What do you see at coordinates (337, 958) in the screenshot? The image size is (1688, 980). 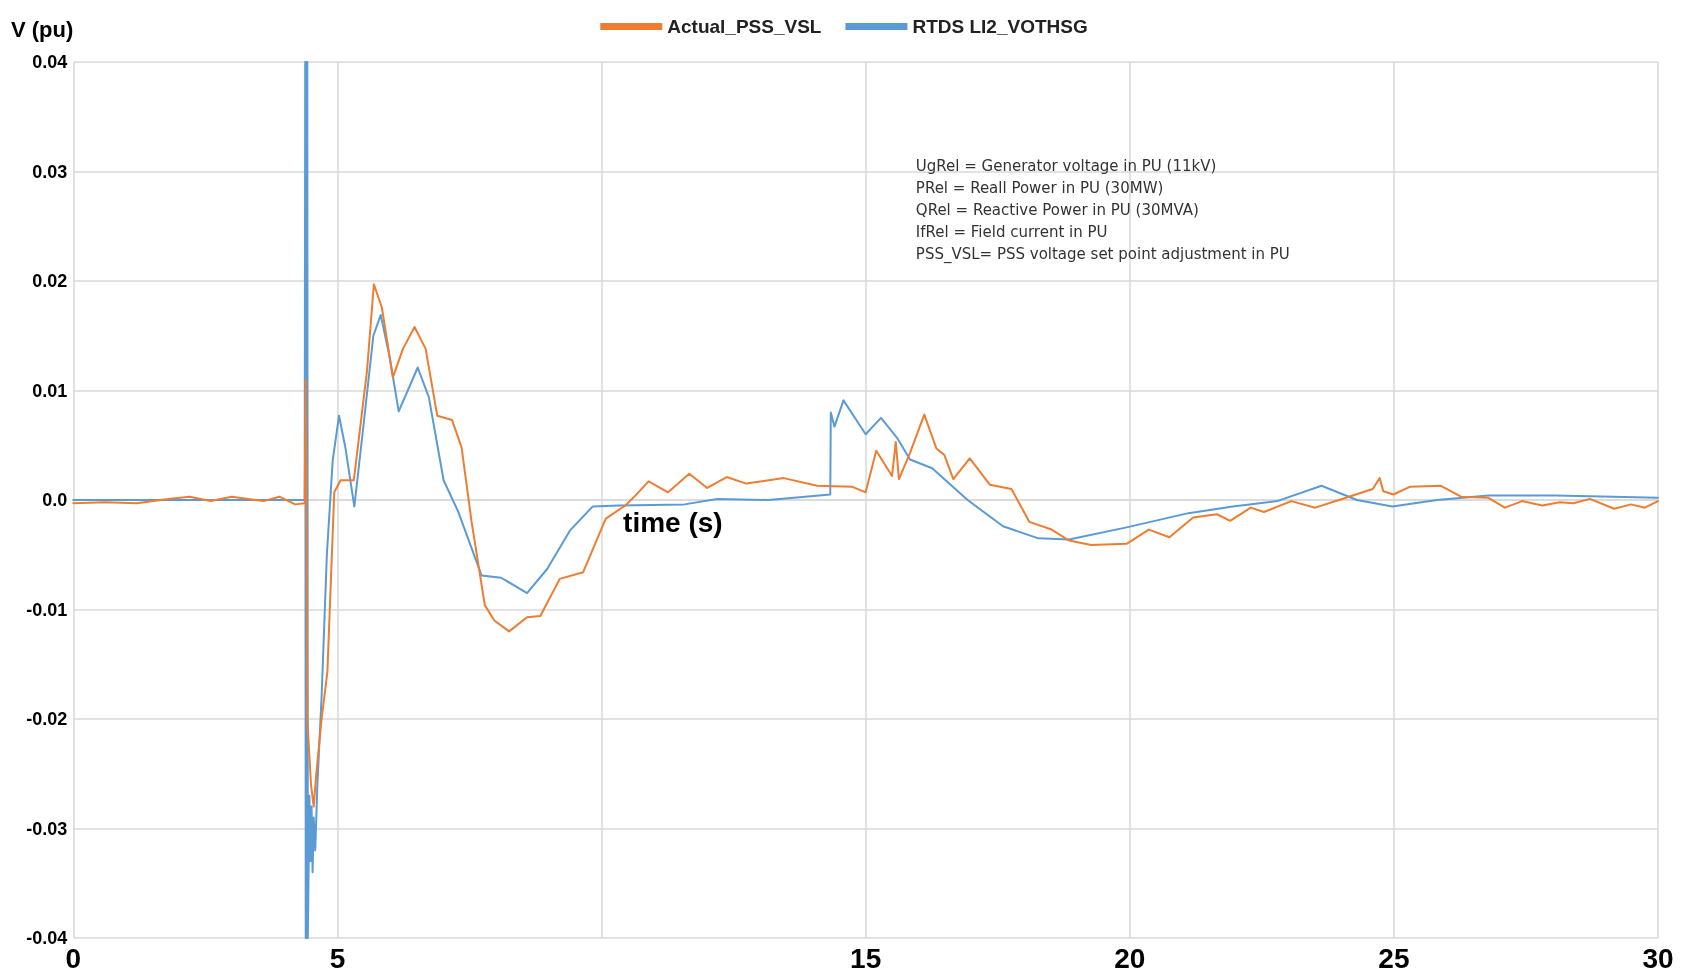 I see `x-tick-label: 5` at bounding box center [337, 958].